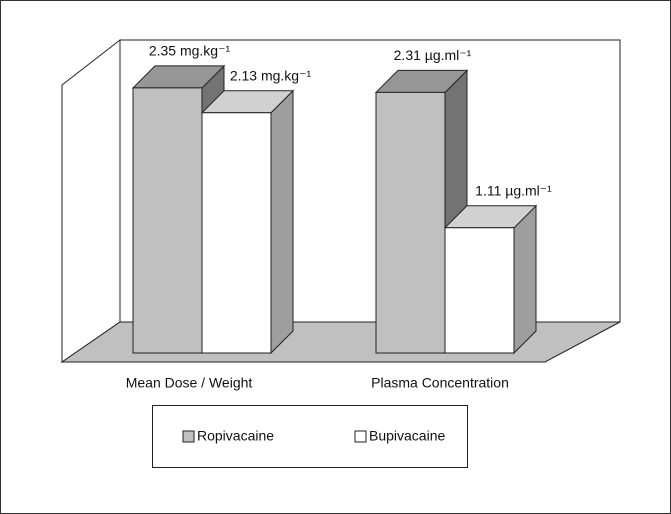 This screenshot has height=514, width=671. What do you see at coordinates (91, 200) in the screenshot?
I see `left-wall` at bounding box center [91, 200].